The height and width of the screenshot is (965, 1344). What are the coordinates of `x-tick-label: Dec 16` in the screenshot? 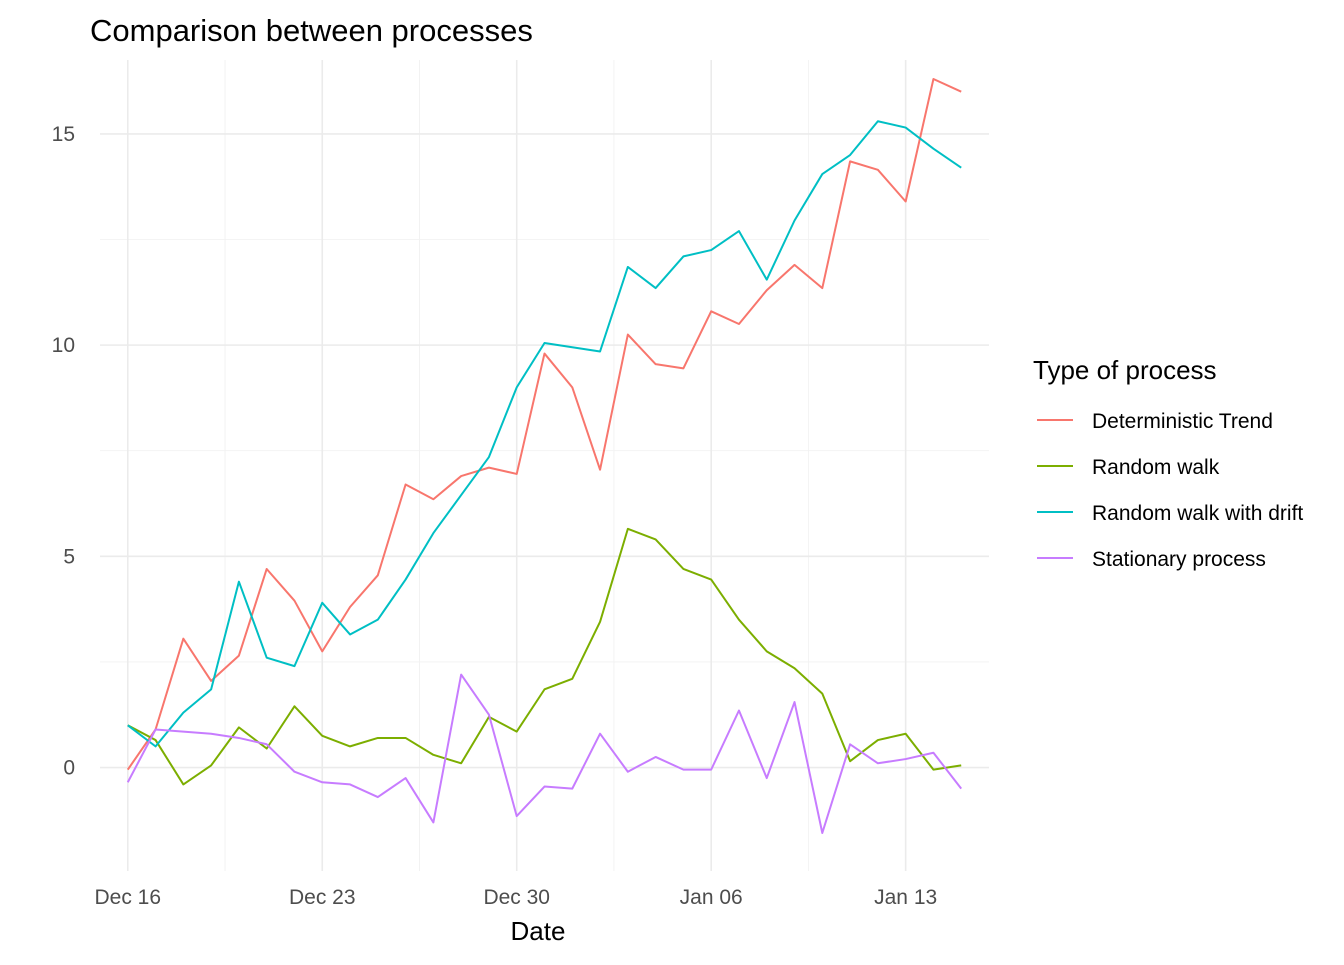 It's located at (128, 897).